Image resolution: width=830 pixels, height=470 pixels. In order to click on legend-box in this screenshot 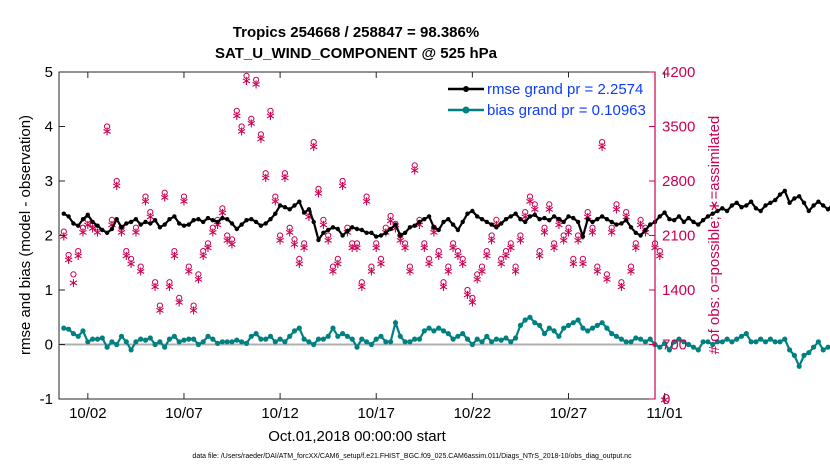, I will do `click(548, 99)`.